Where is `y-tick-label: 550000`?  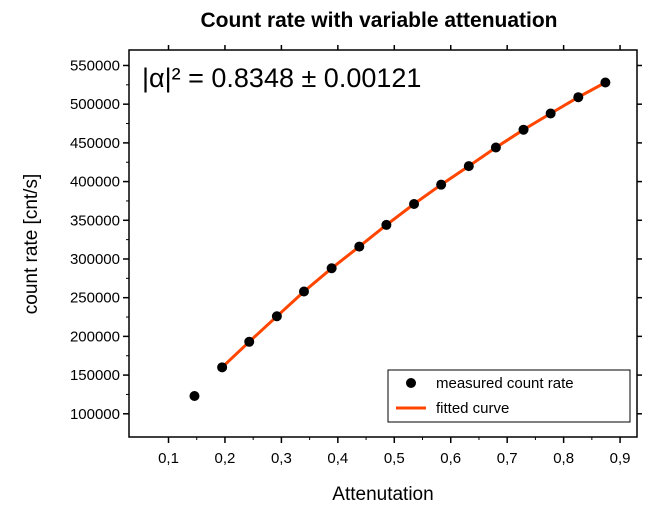
y-tick-label: 550000 is located at coordinates (95, 65).